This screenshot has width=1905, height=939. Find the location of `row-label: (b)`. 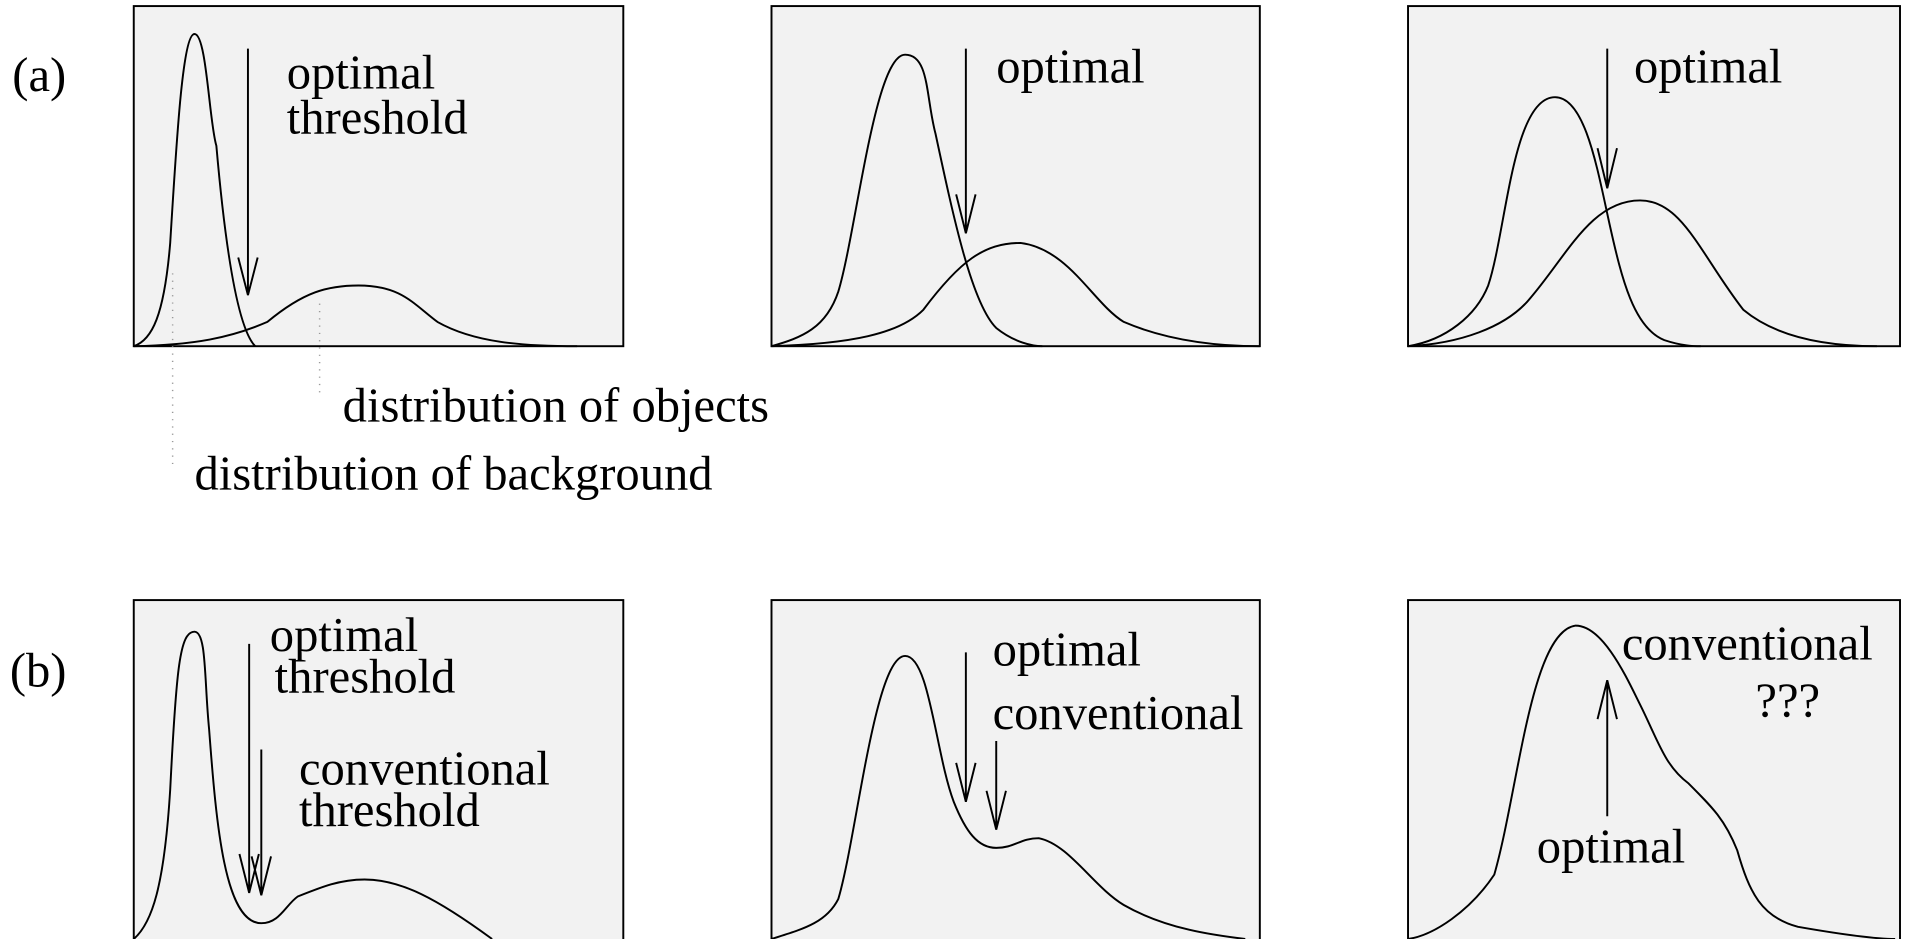

row-label: (b) is located at coordinates (38, 670).